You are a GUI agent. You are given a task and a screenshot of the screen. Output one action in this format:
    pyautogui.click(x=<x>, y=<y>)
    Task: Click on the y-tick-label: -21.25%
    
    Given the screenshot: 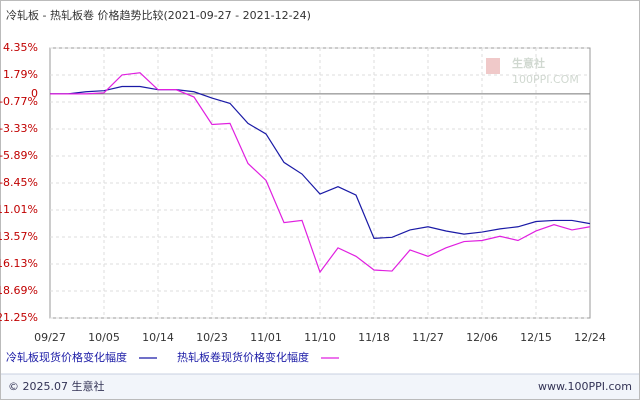 What is the action you would take?
    pyautogui.click(x=19, y=317)
    